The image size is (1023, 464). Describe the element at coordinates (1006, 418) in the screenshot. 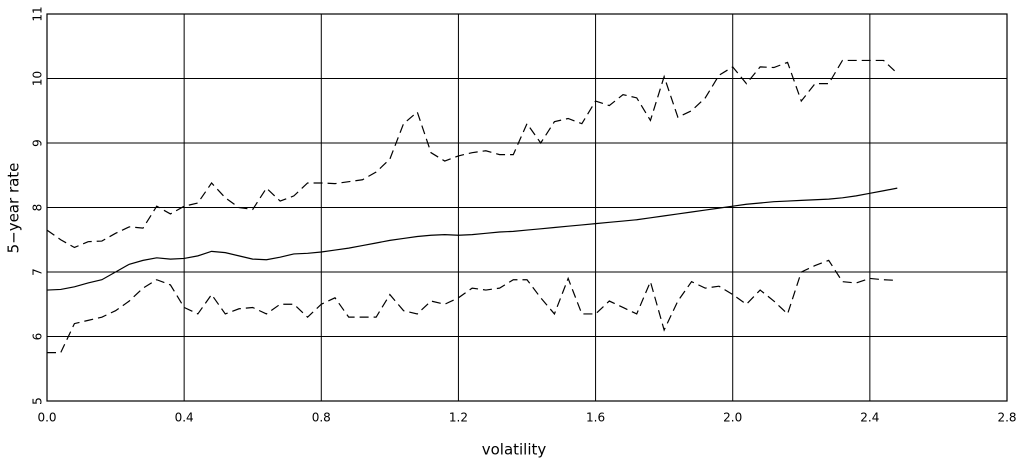

I see `x-tick-label: 2.8` at that location.